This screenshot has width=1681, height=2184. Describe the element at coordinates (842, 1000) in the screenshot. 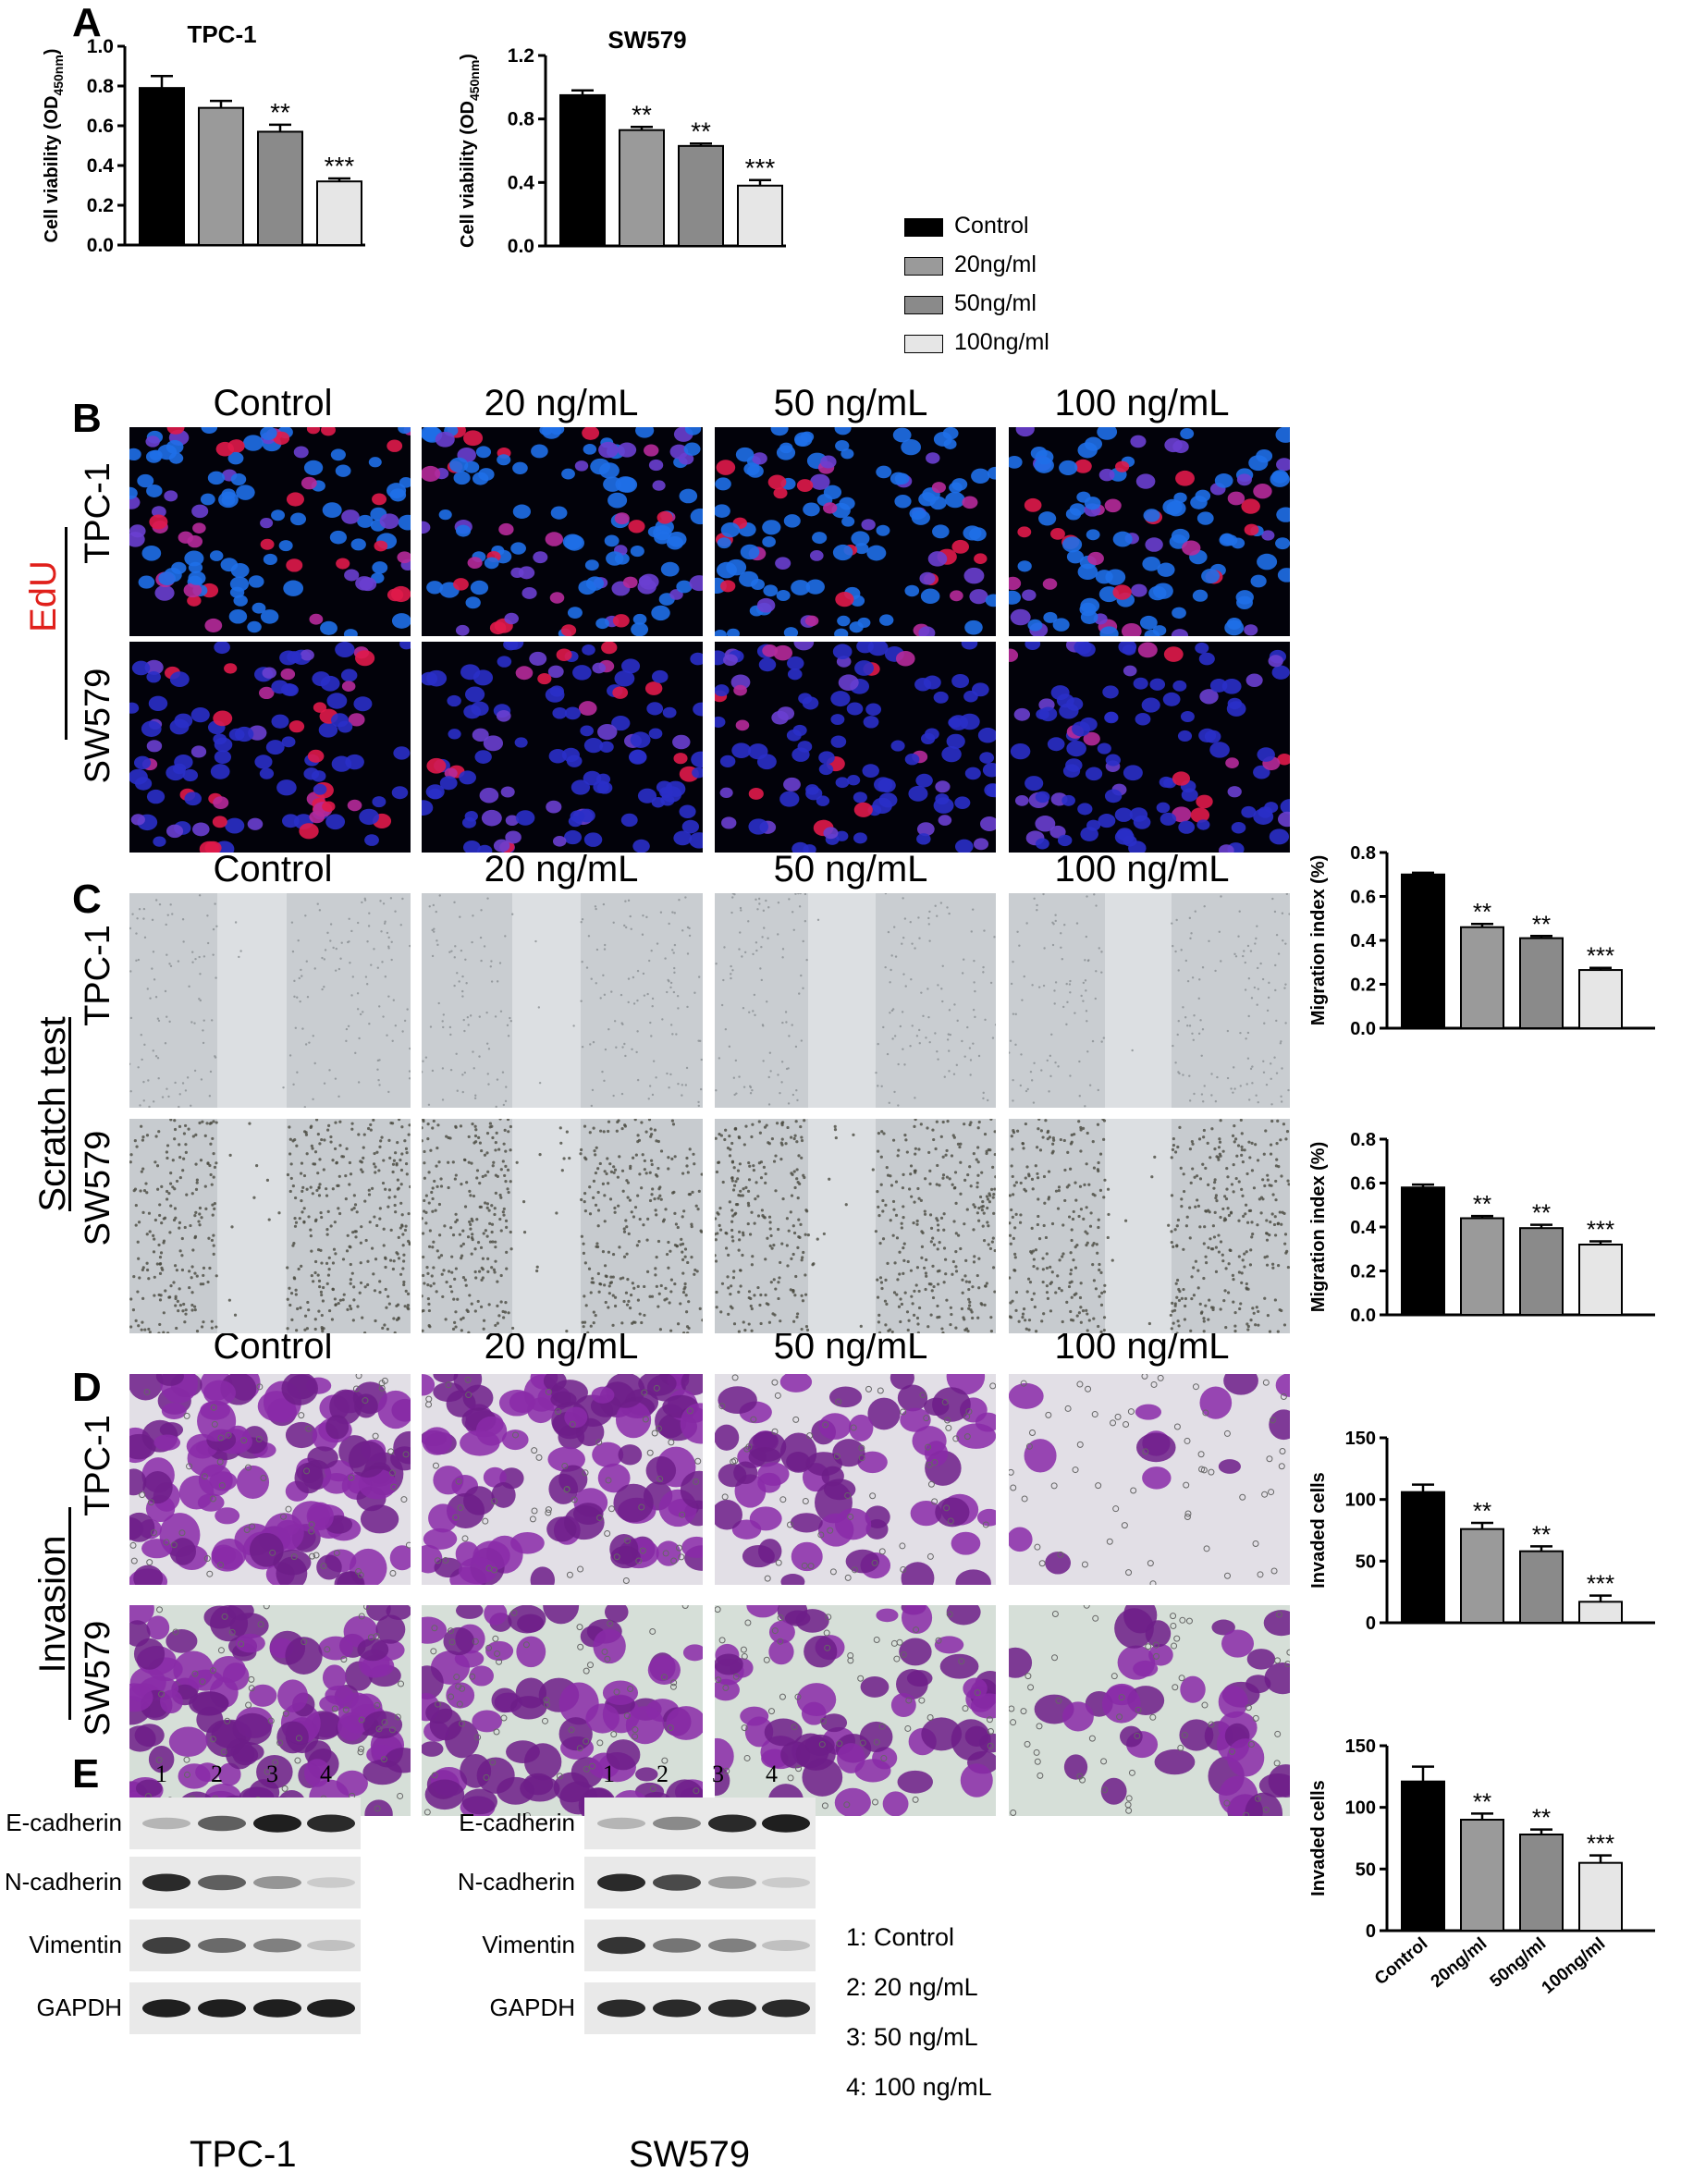

I see `scratch-gap` at that location.